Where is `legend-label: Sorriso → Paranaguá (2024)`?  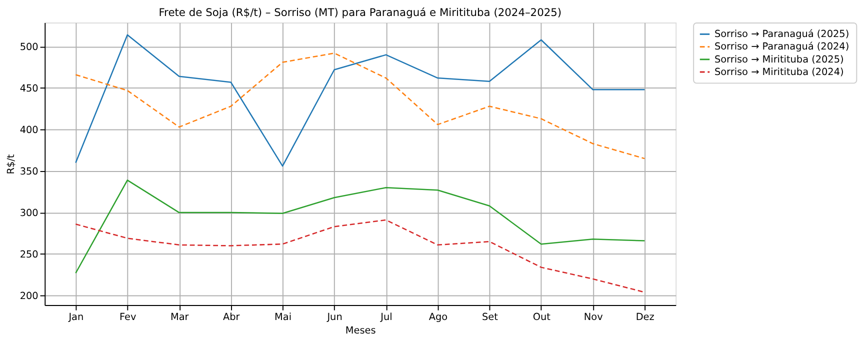
legend-label: Sorriso → Paranaguá (2024) is located at coordinates (782, 47).